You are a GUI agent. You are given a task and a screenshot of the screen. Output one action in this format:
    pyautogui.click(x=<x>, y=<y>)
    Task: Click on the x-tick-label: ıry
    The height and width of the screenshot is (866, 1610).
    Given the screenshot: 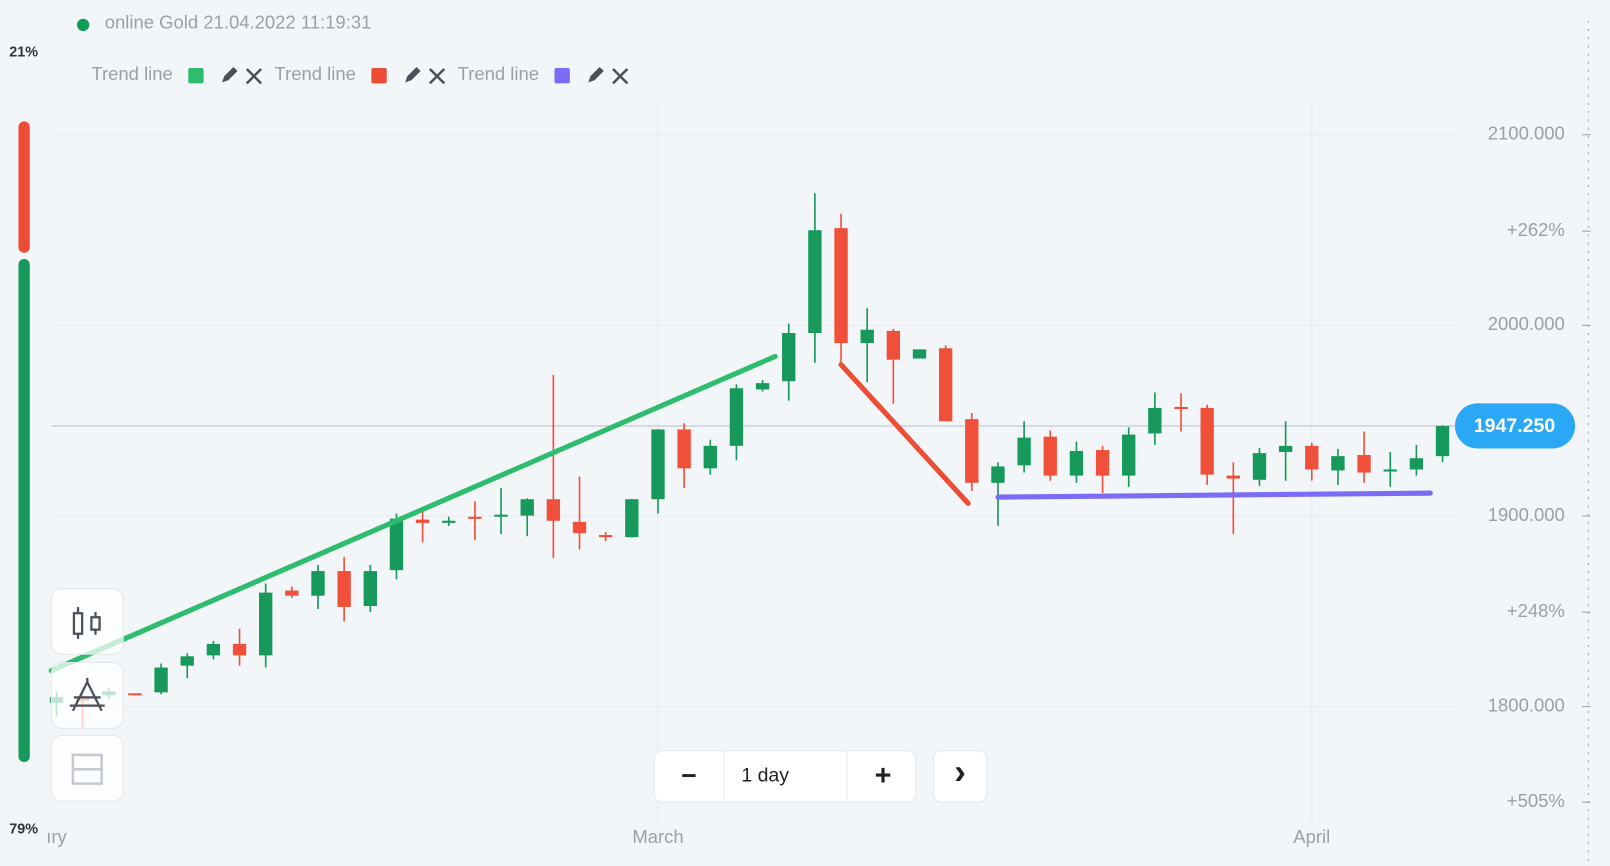 What is the action you would take?
    pyautogui.click(x=56, y=836)
    